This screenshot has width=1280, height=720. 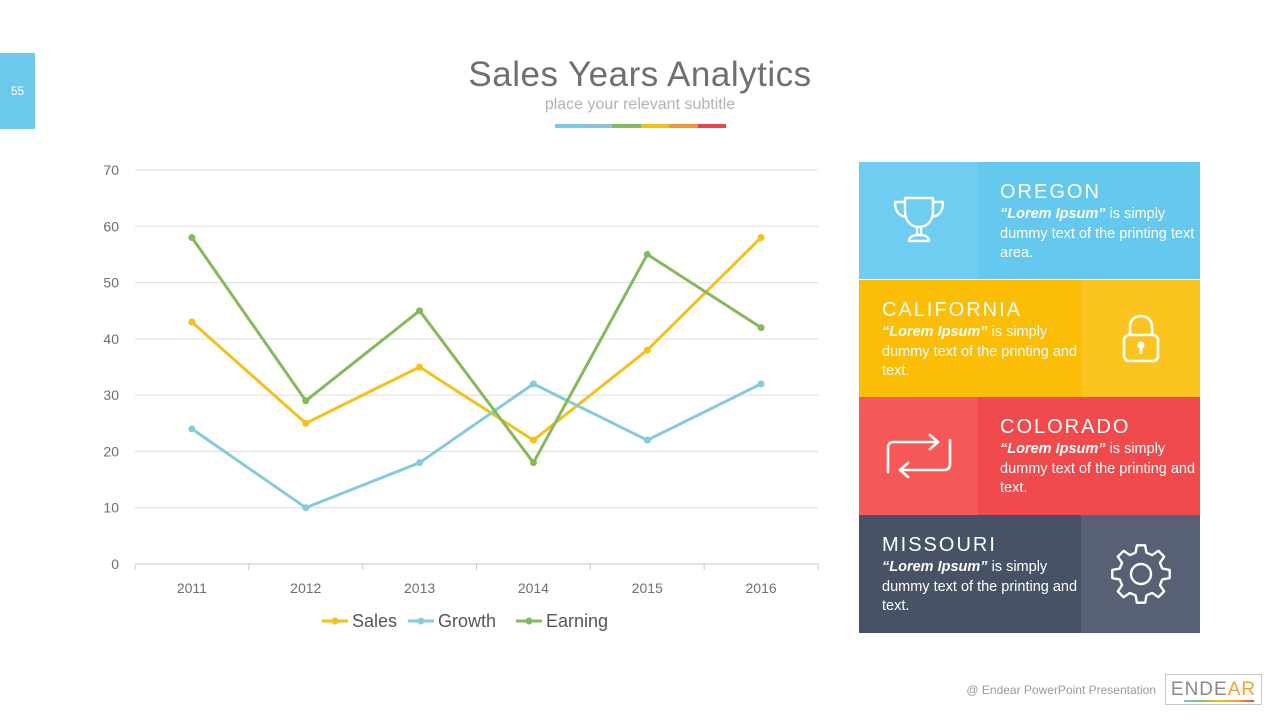 What do you see at coordinates (476, 446) in the screenshot?
I see `series-line-growth` at bounding box center [476, 446].